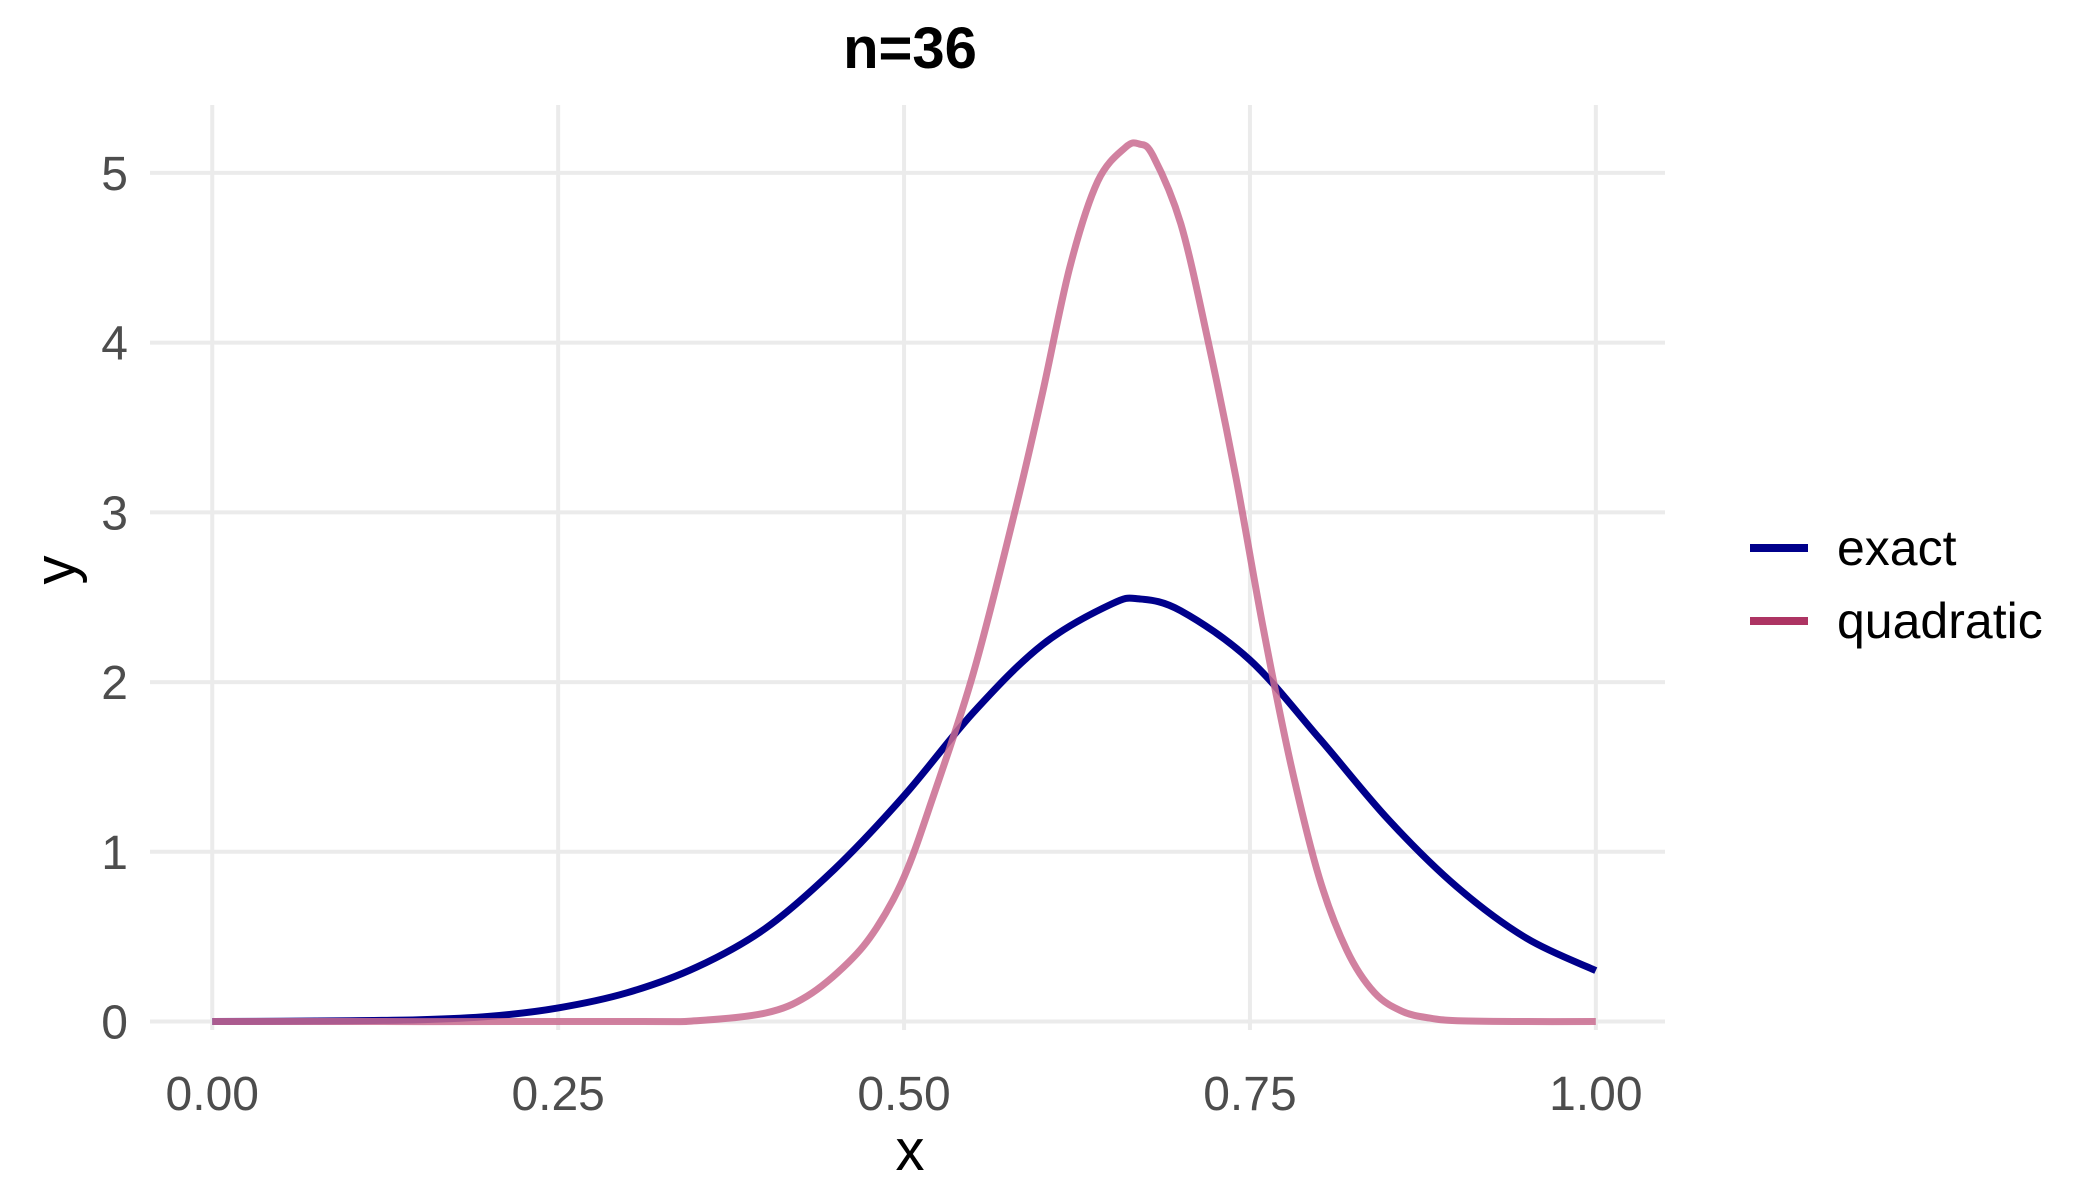  I want to click on legend-label-exact: exact, so click(1897, 548).